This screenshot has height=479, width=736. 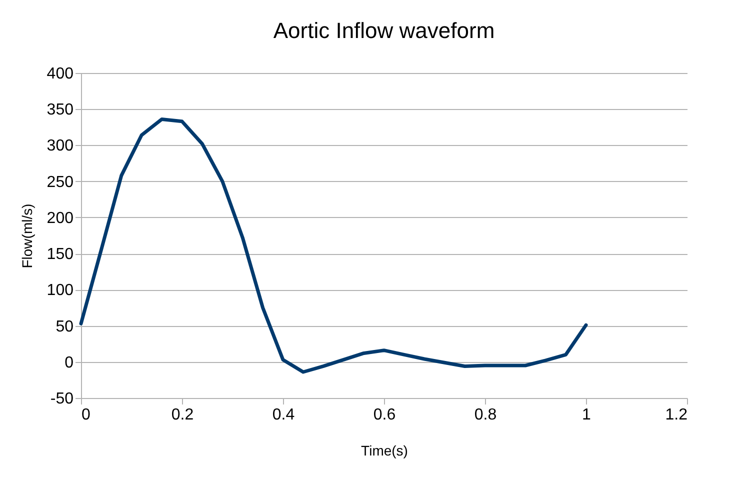 What do you see at coordinates (60, 182) in the screenshot?
I see `y-tick-label: 250` at bounding box center [60, 182].